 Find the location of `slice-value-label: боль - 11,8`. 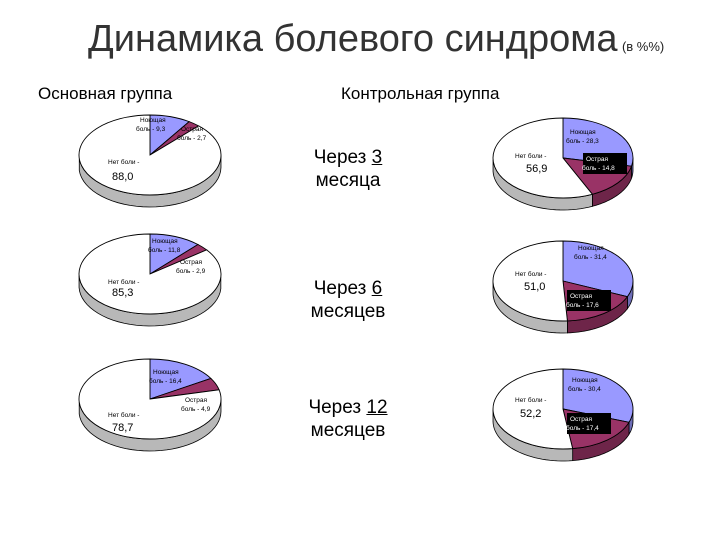

slice-value-label: боль - 11,8 is located at coordinates (164, 250).